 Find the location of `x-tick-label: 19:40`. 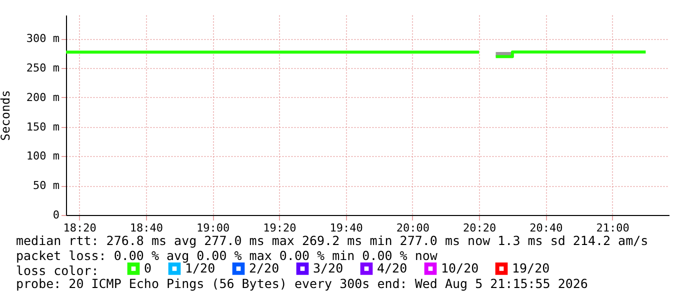

x-tick-label: 19:40 is located at coordinates (346, 228).